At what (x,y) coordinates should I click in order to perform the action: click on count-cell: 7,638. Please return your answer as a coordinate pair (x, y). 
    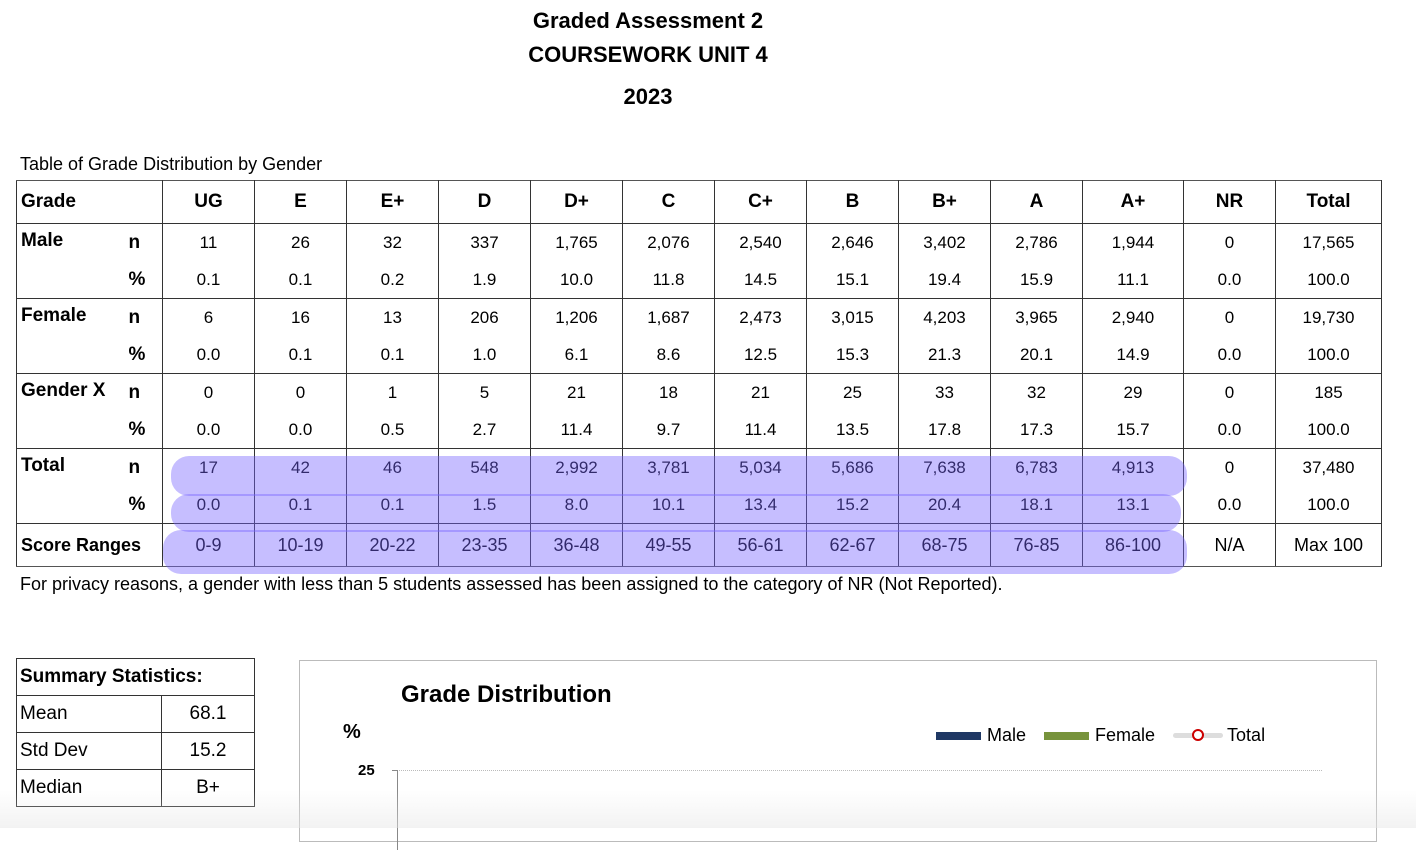
    Looking at the image, I should click on (944, 467).